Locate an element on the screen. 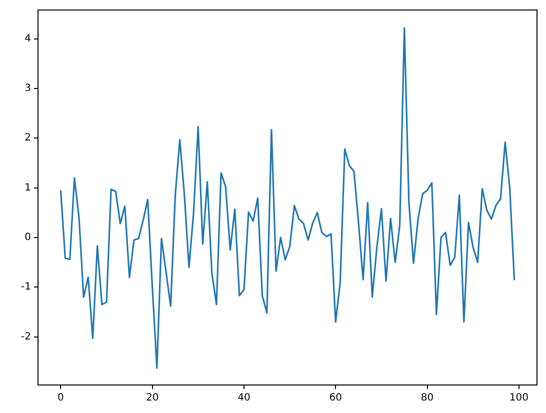 This screenshot has width=546, height=413. y-tick-label: 0 is located at coordinates (27, 238).